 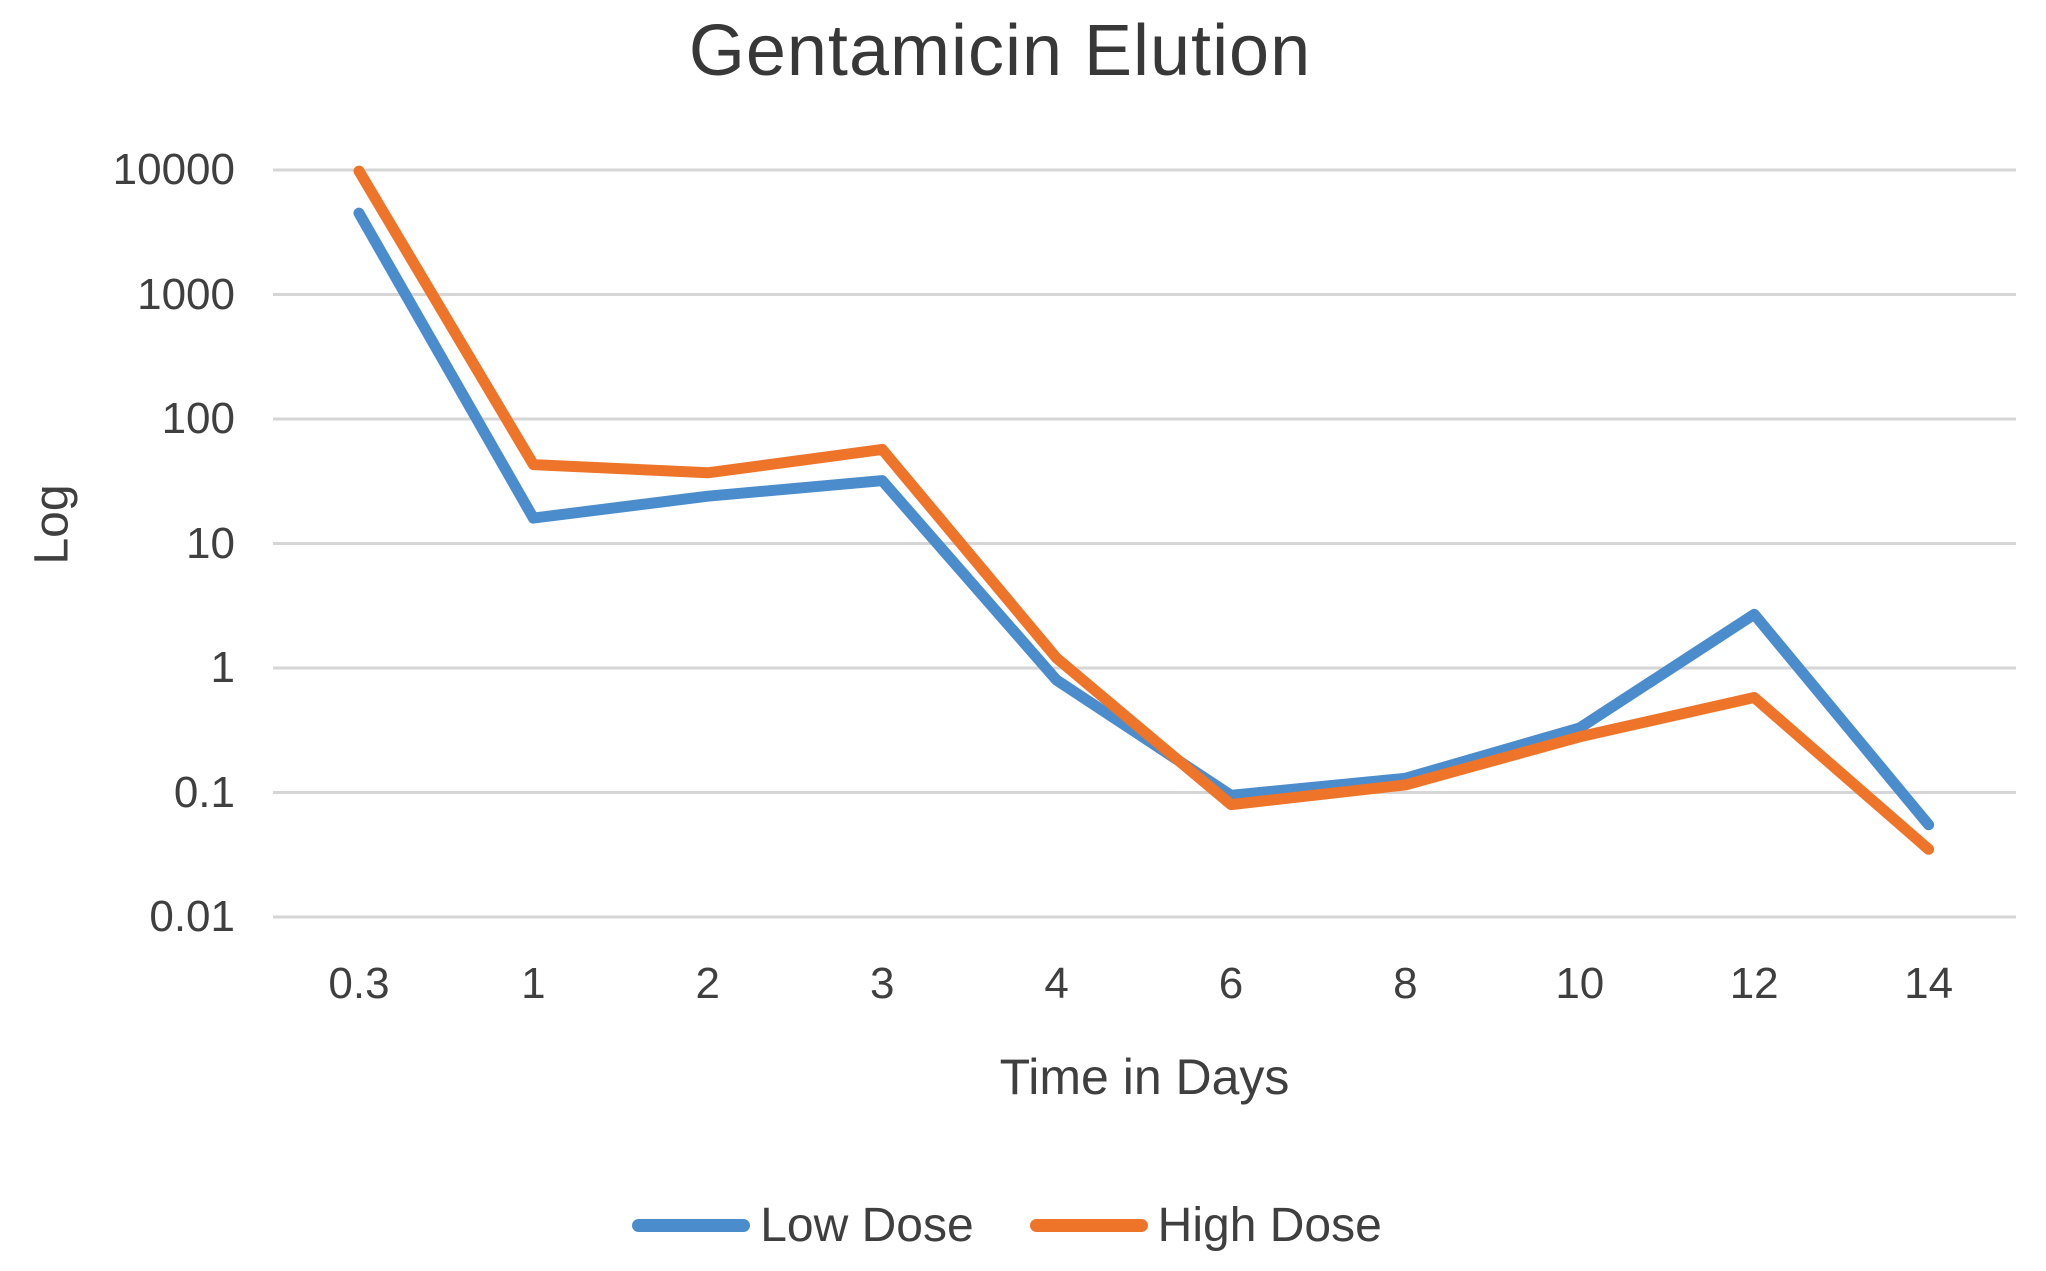 What do you see at coordinates (1405, 983) in the screenshot?
I see `x-axis-tick-label: 8` at bounding box center [1405, 983].